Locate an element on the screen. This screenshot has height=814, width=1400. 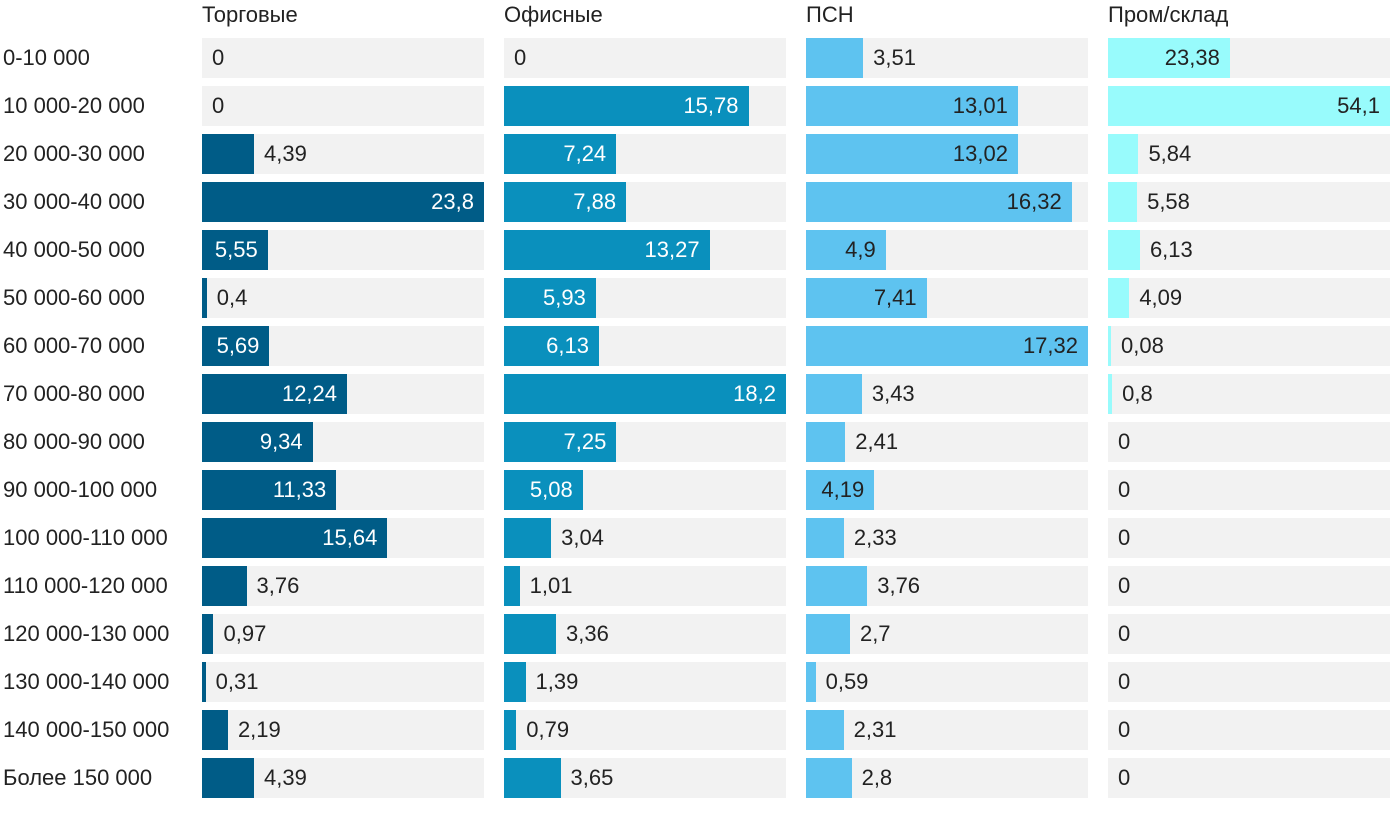
series-header: Торговые is located at coordinates (250, 14).